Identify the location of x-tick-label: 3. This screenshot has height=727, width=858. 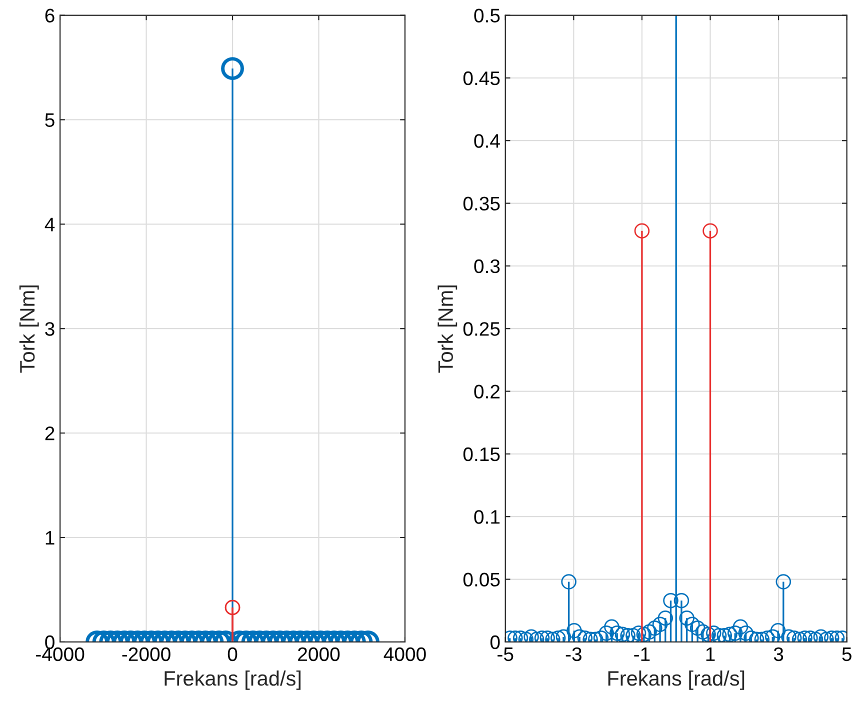
(779, 654).